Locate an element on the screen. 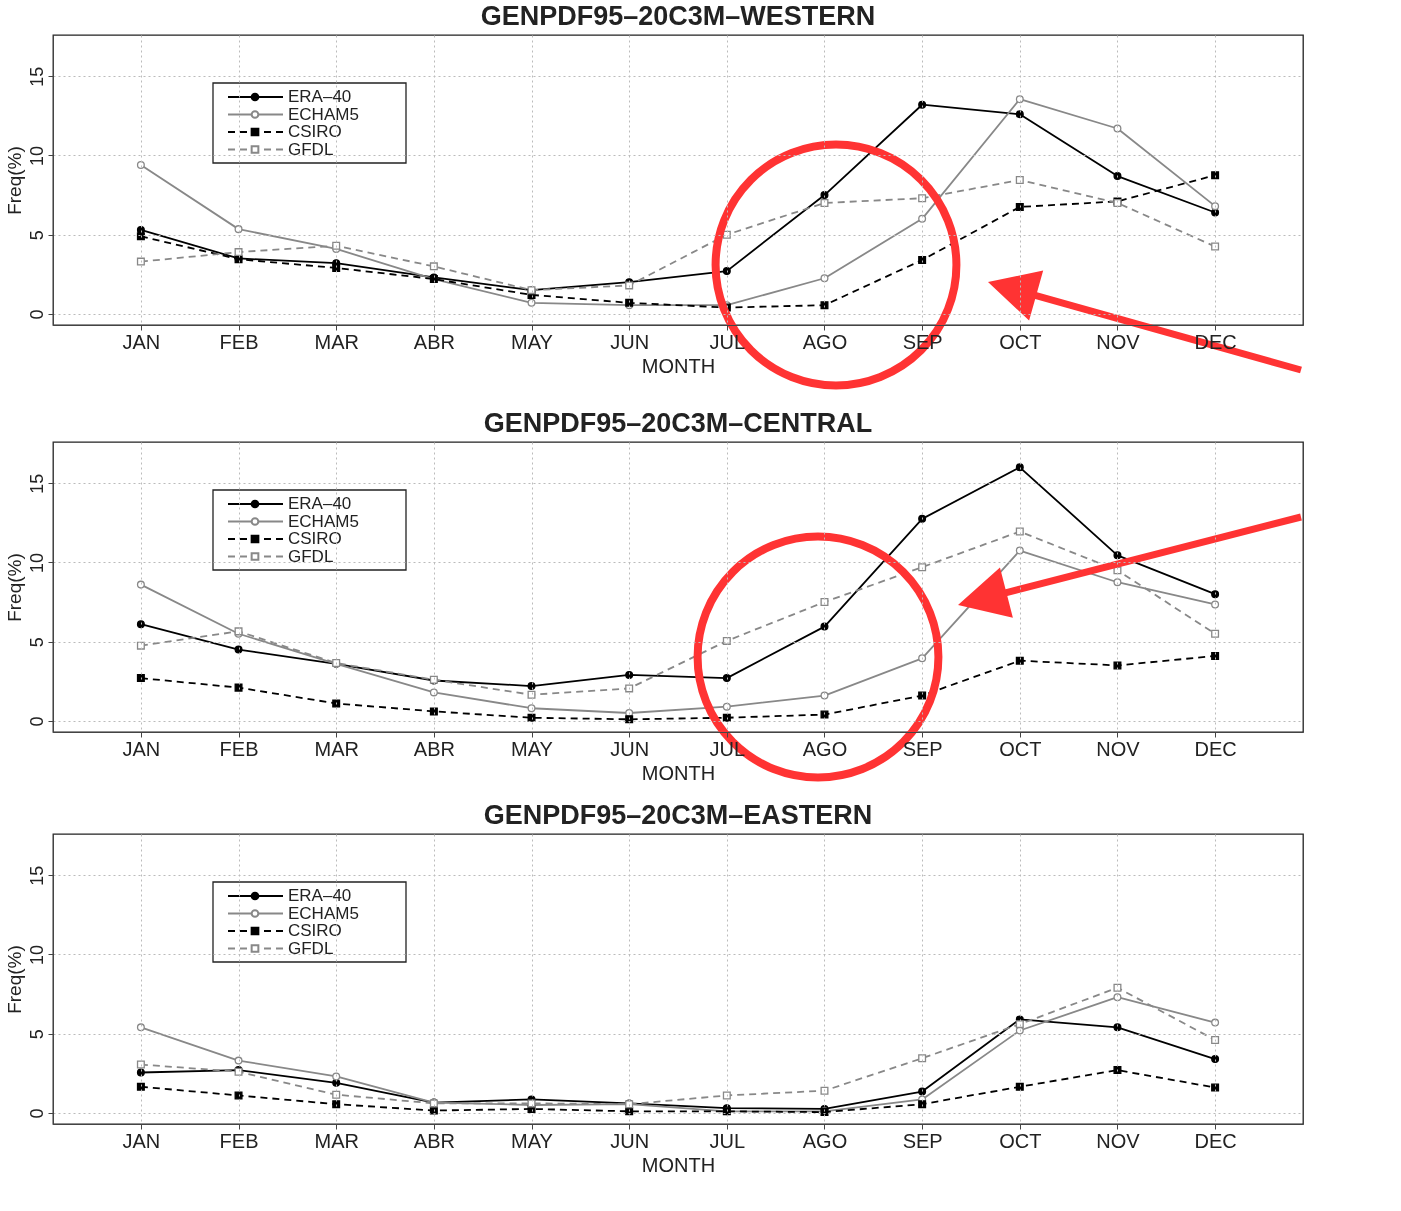 Image resolution: width=1401 pixels, height=1211 pixels. chart-title: GENPDF95–20C3M–CENTRAL is located at coordinates (678, 423).